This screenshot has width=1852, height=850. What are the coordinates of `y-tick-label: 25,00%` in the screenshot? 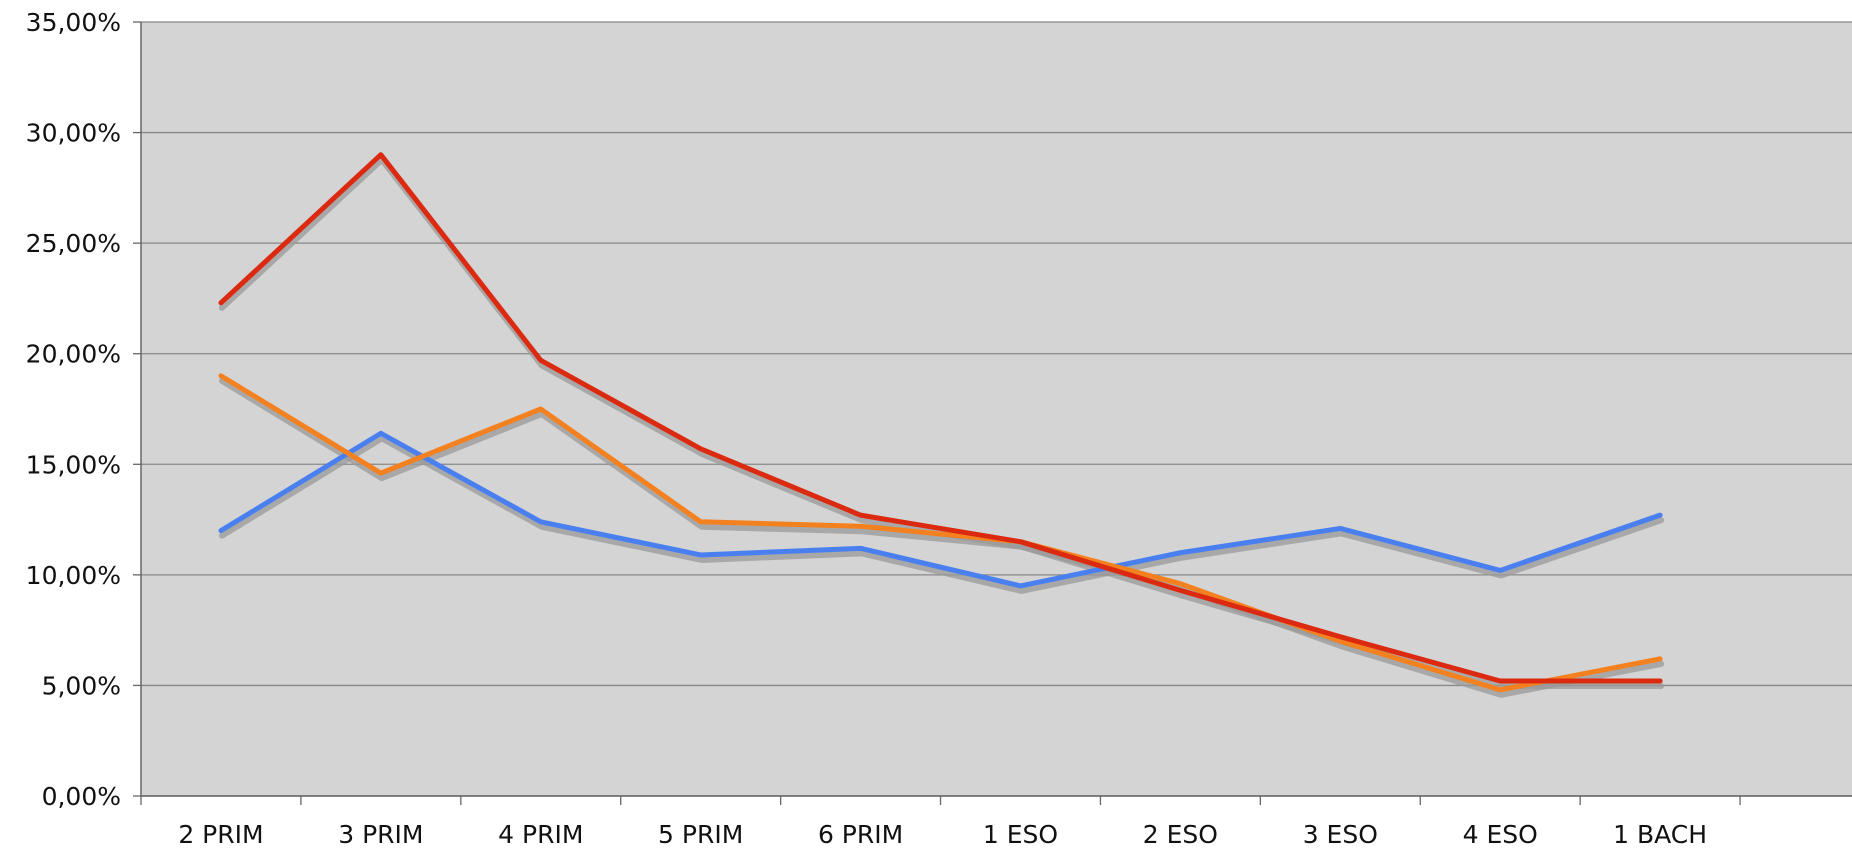 It's located at (73, 243).